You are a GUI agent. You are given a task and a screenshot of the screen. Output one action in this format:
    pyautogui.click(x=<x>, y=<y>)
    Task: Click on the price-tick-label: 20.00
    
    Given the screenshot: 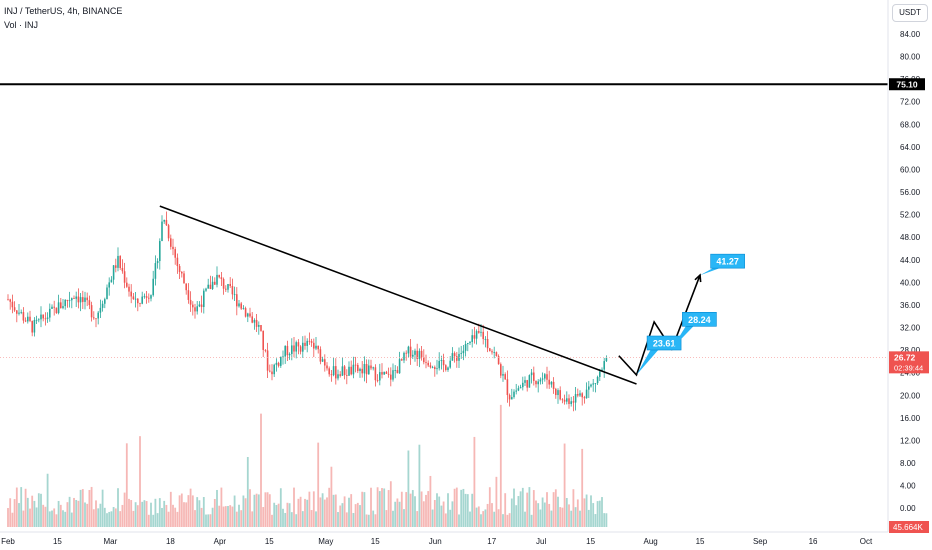 What is the action you would take?
    pyautogui.click(x=910, y=395)
    